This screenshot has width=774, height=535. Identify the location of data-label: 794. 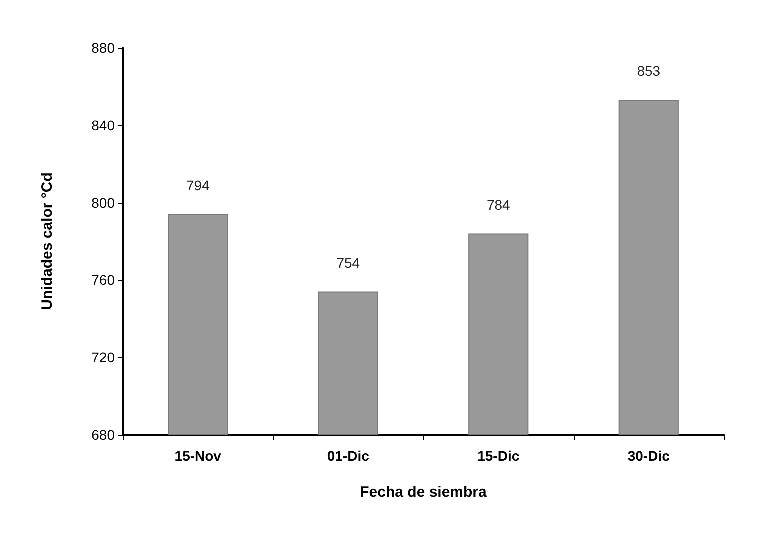
(198, 185).